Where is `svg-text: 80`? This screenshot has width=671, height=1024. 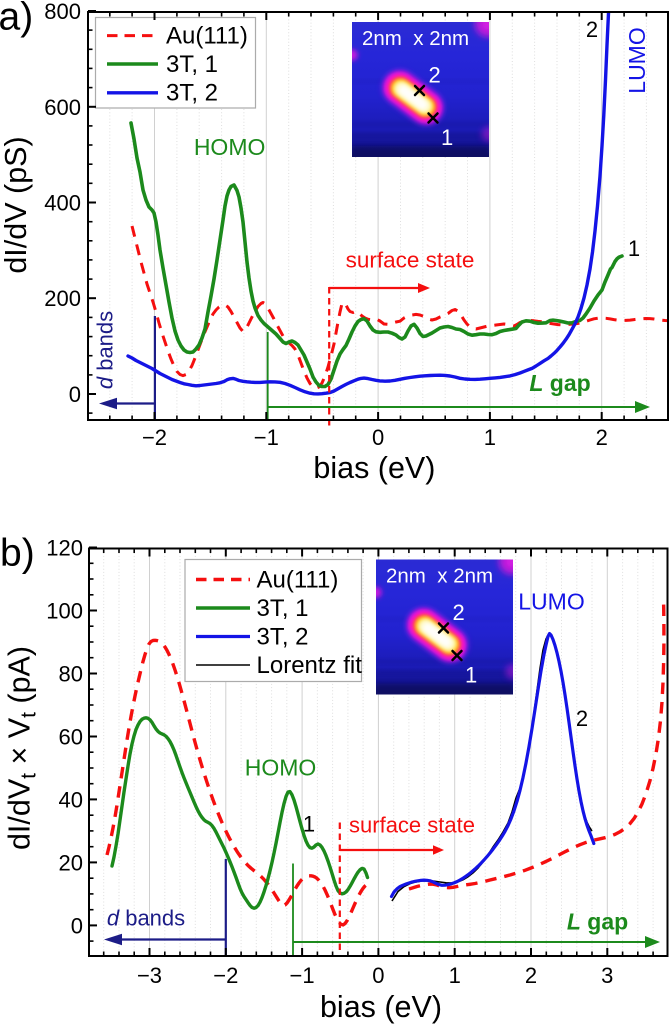
svg-text: 80 is located at coordinates (71, 674).